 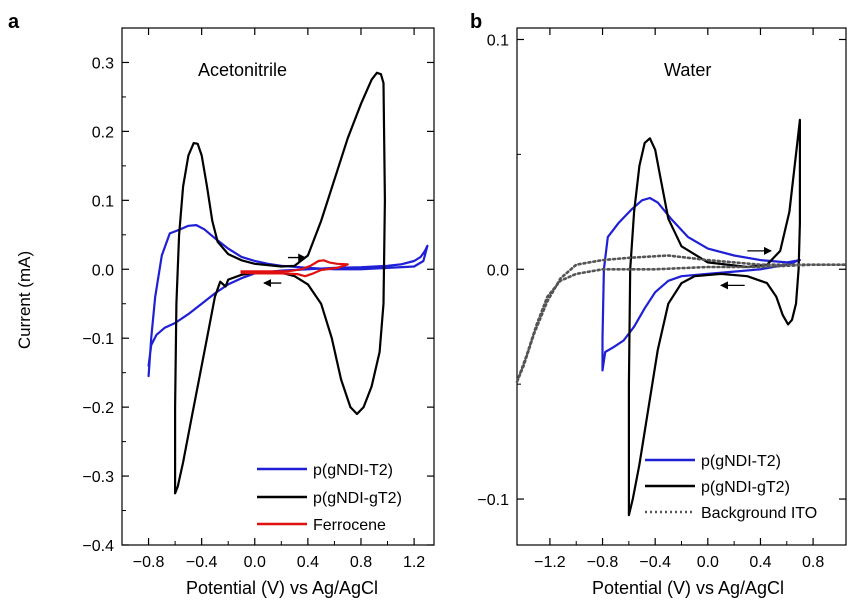 What do you see at coordinates (655, 562) in the screenshot?
I see `x-tick-label-b-2: −0.4` at bounding box center [655, 562].